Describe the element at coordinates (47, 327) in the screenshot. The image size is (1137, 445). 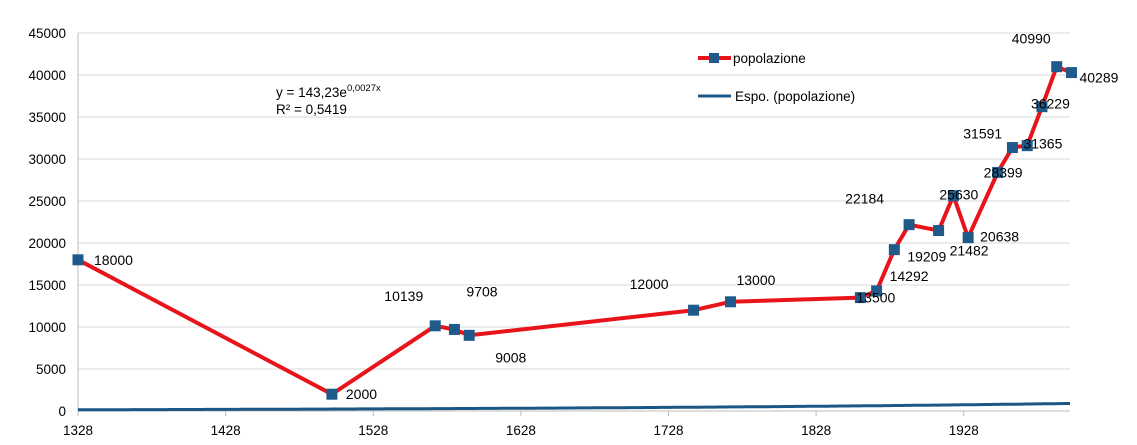
I see `y-tick-label: 10000` at that location.